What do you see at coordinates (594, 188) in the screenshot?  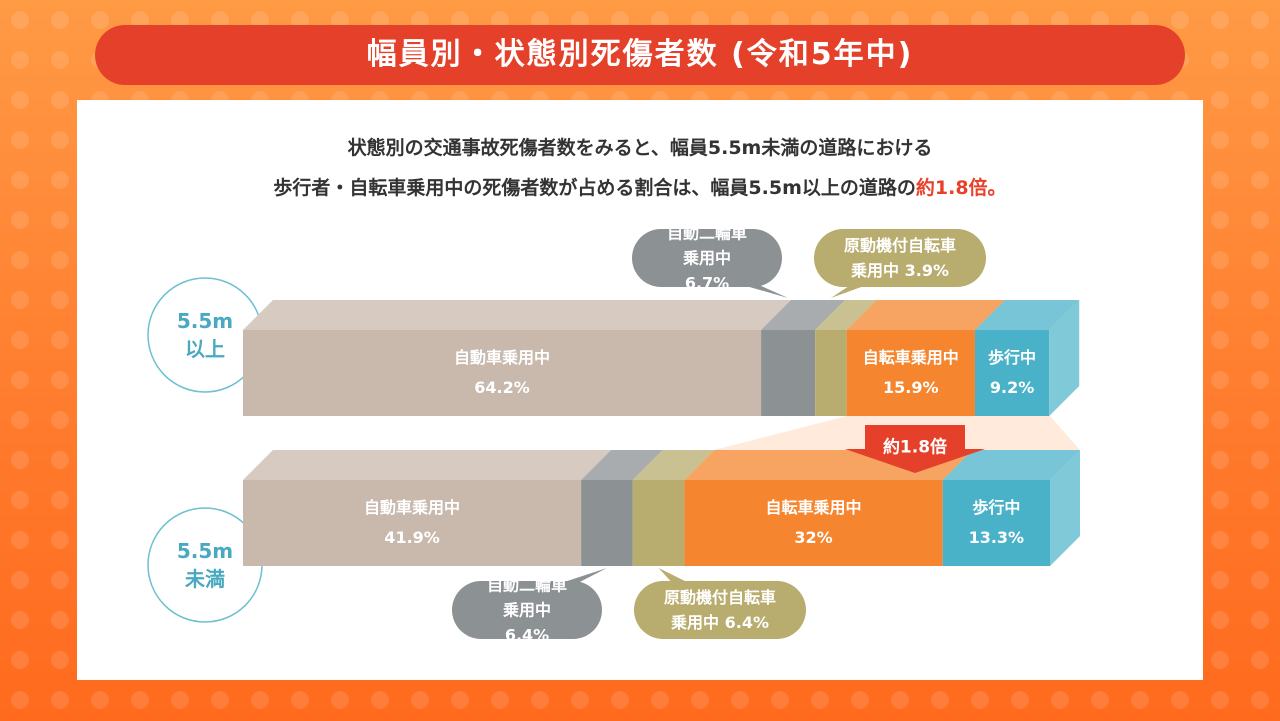 I see `subtitle-line: 歩行者・自転車乗用中の死傷者数が占める割合は、幅員5.5m以上の道路の` at bounding box center [594, 188].